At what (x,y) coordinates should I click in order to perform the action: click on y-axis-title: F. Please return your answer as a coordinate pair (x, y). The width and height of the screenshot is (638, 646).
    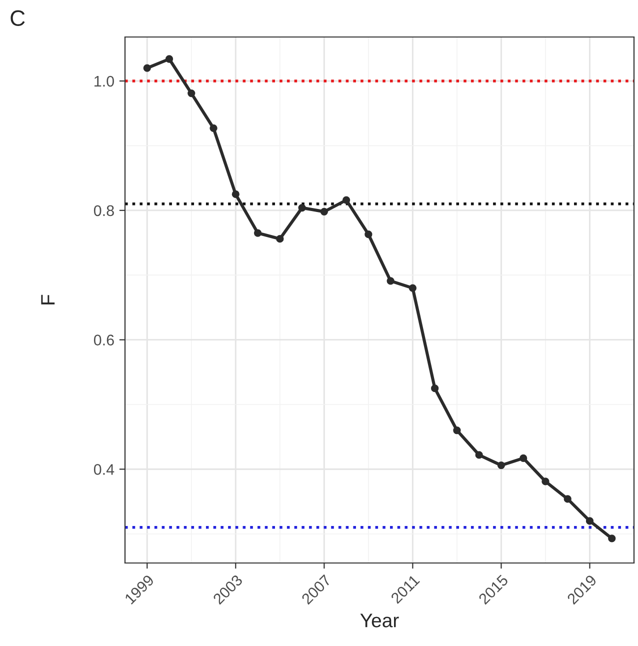
    Looking at the image, I should click on (48, 299).